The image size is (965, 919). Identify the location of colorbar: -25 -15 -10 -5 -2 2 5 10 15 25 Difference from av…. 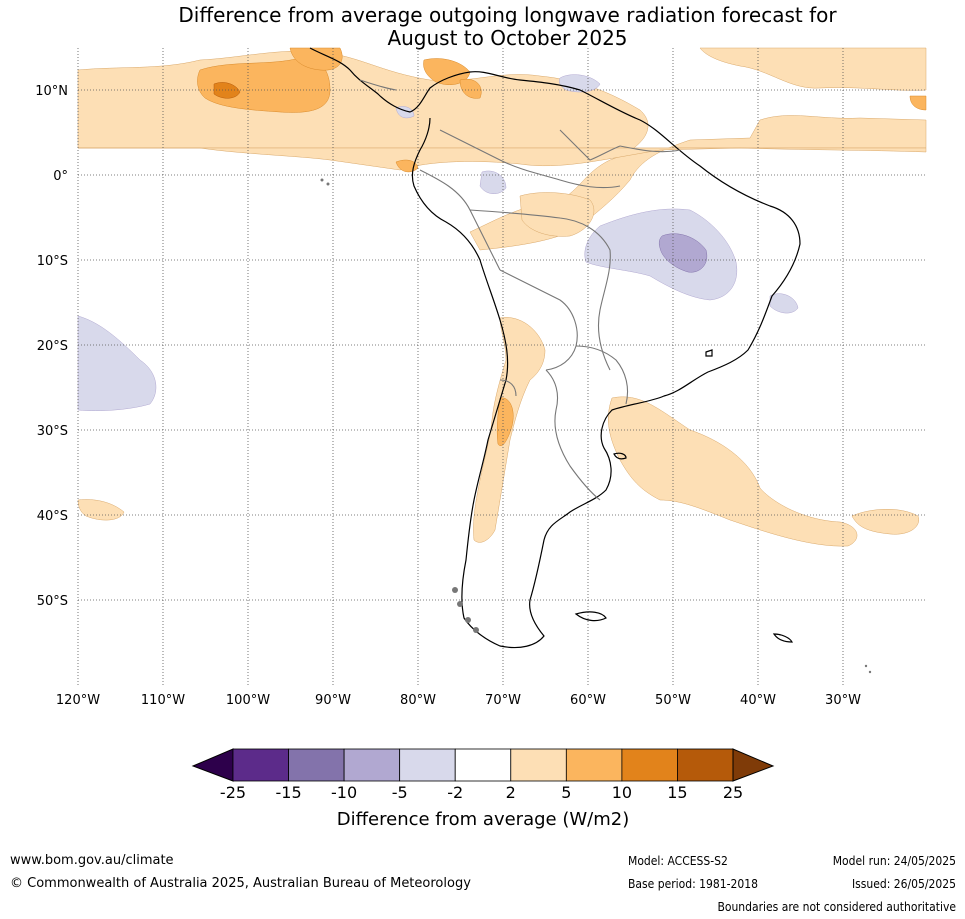
(483, 789).